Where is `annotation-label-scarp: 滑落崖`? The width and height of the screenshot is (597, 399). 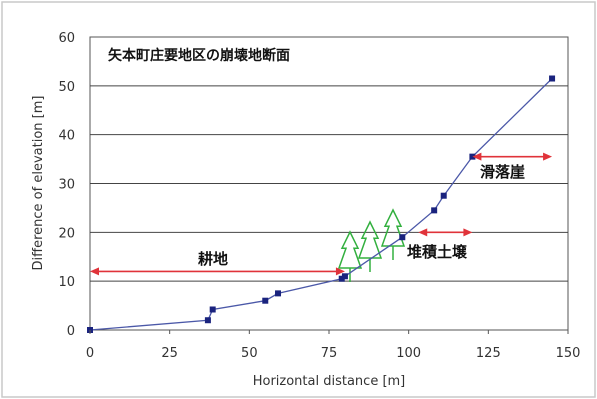 annotation-label-scarp: 滑落崖 is located at coordinates (502, 172).